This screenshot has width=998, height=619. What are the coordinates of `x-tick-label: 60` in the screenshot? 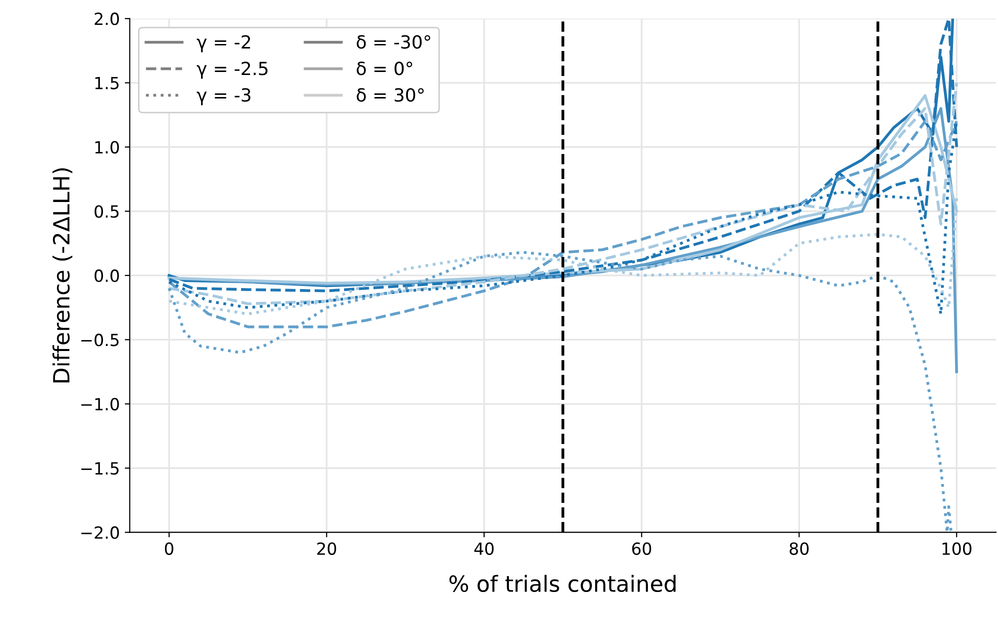 It's located at (642, 548).